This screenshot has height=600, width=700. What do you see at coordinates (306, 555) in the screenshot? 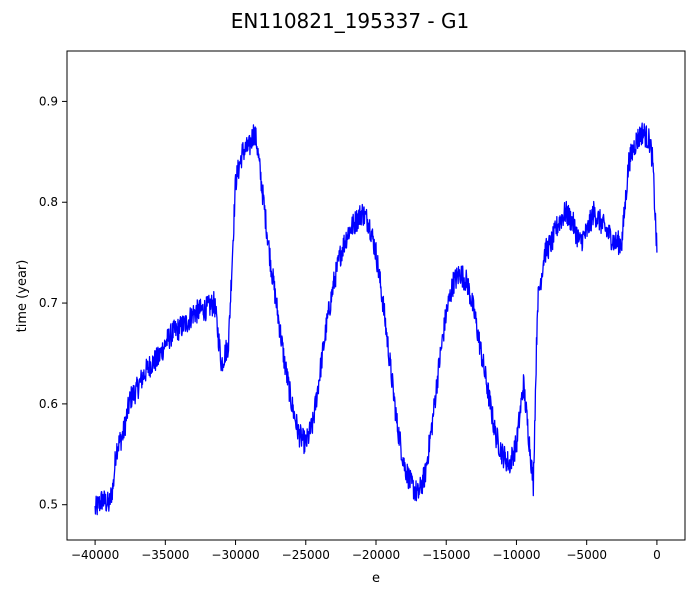
I see `x-tick-label: −25000` at bounding box center [306, 555].